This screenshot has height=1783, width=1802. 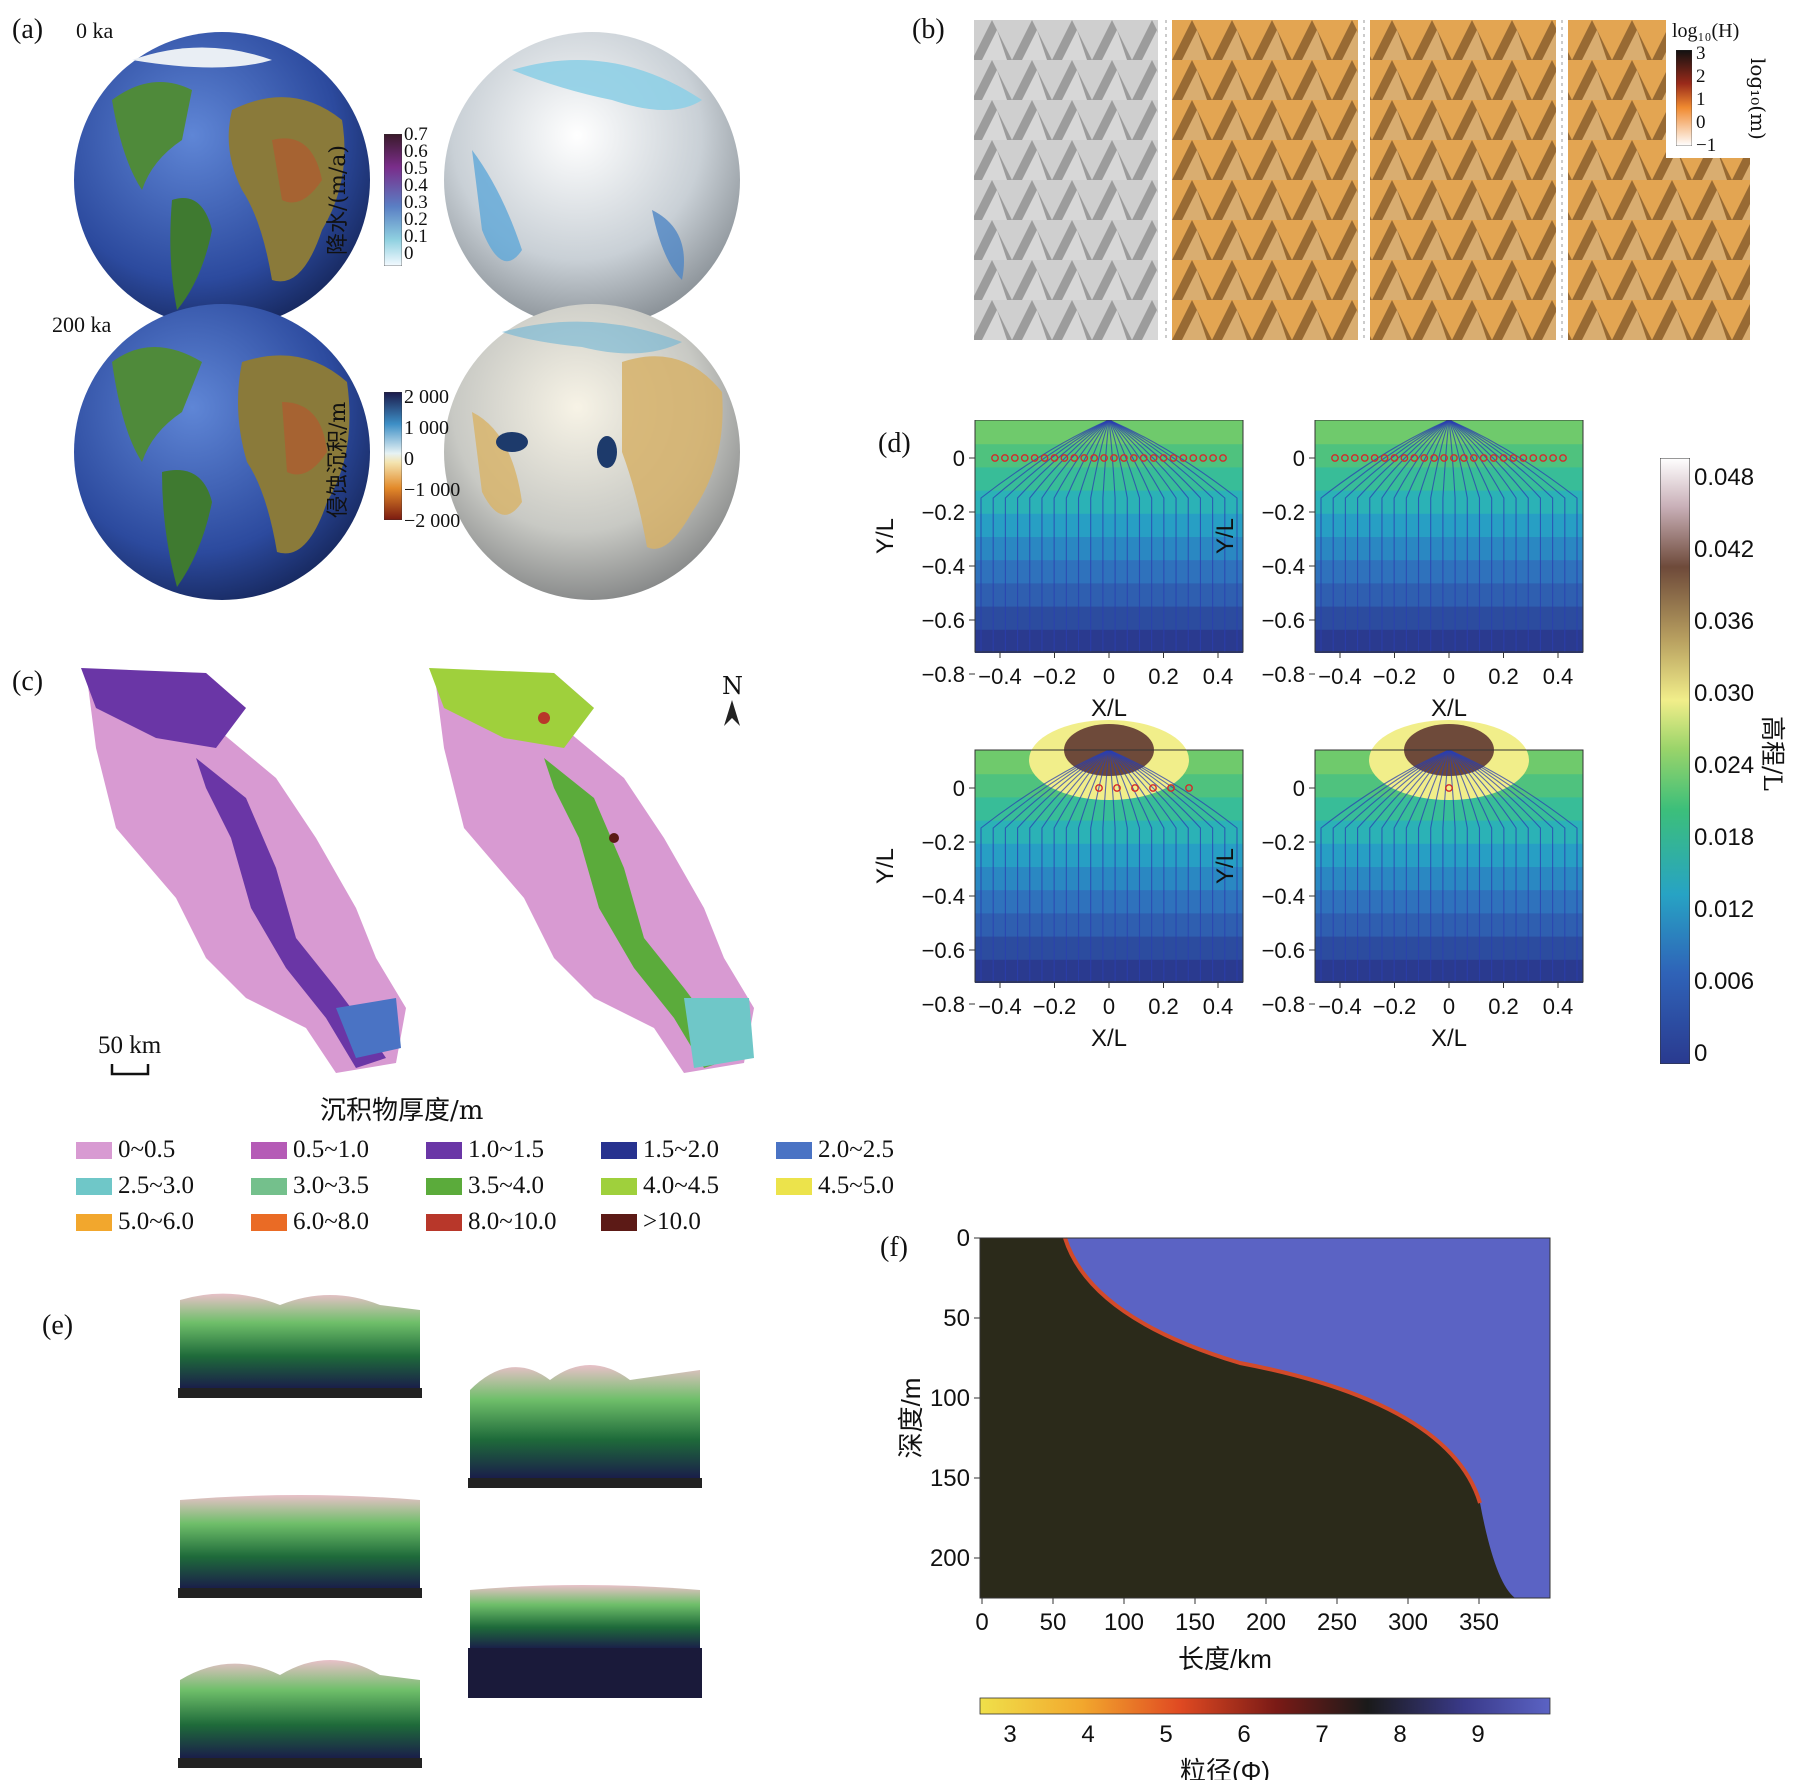 I want to click on grain-tick-label: 6, so click(x=1243, y=1734).